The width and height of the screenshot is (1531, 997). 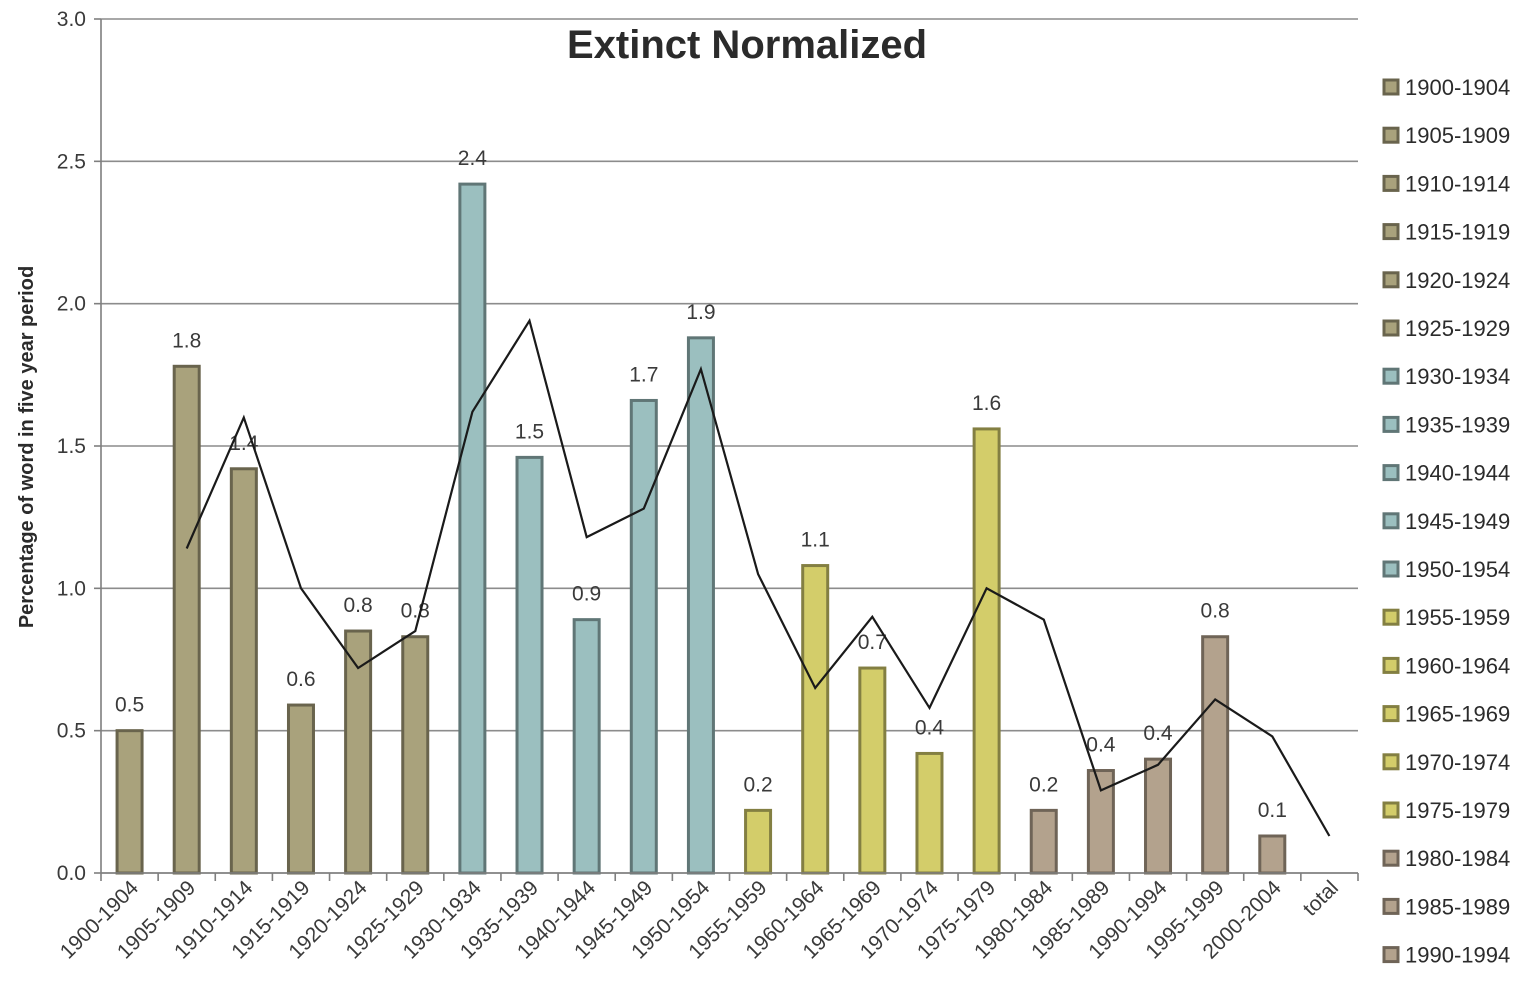 I want to click on data-label: 1.1, so click(x=815, y=540).